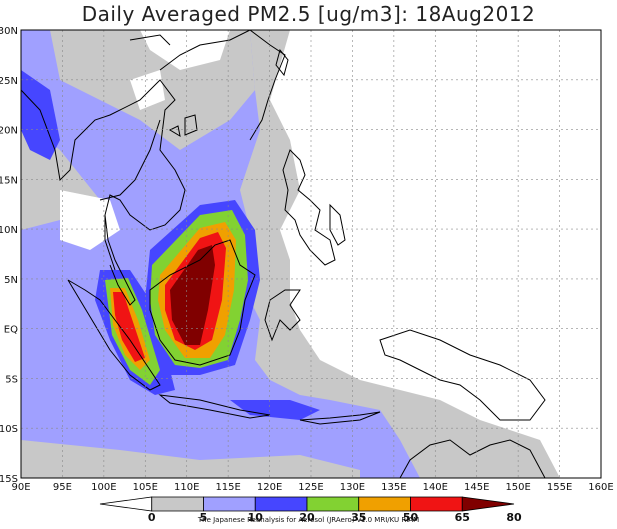 The image size is (617, 529). Describe the element at coordinates (462, 517) in the screenshot. I see `colorbar-level-label: 65` at that location.